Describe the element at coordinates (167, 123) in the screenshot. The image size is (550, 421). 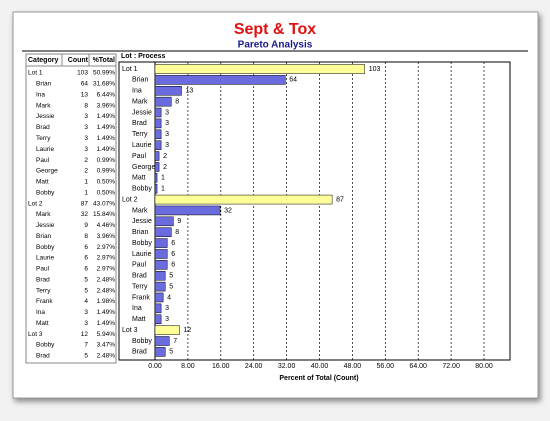
I see `data-label: 3` at that location.